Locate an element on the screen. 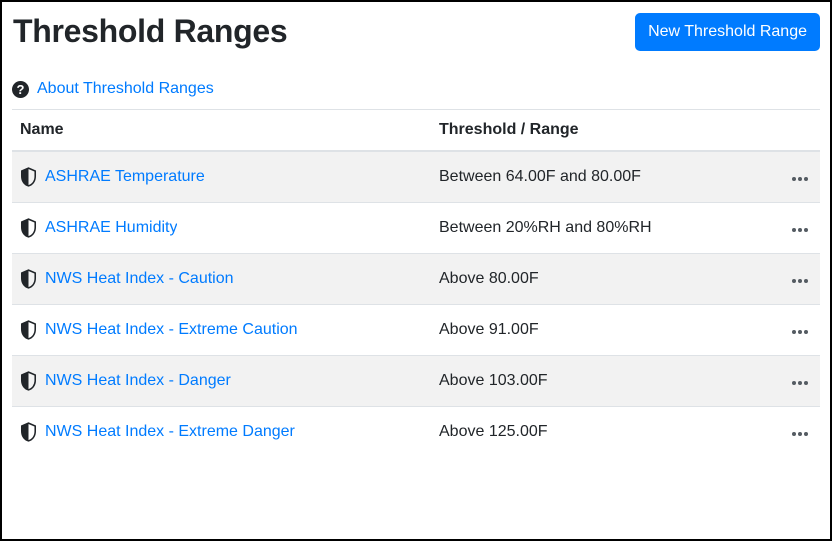  threshold-range-value: Between 20%RH and 80%RH is located at coordinates (599, 228).